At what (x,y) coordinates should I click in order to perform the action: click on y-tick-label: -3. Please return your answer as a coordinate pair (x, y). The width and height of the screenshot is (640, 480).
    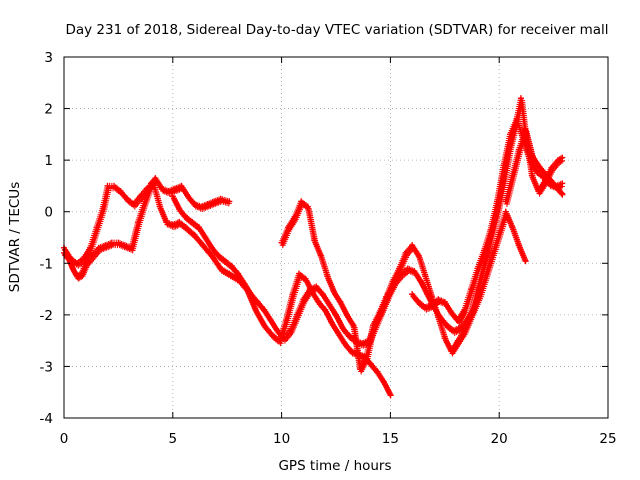
    Looking at the image, I should click on (46, 367).